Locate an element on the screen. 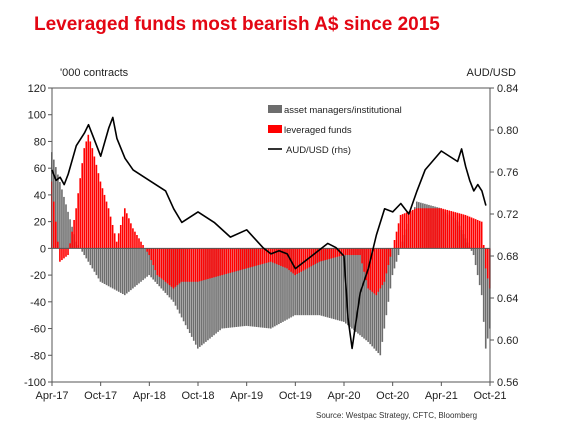 The image size is (568, 428). right-tick-label: 0.56 is located at coordinates (507, 383).